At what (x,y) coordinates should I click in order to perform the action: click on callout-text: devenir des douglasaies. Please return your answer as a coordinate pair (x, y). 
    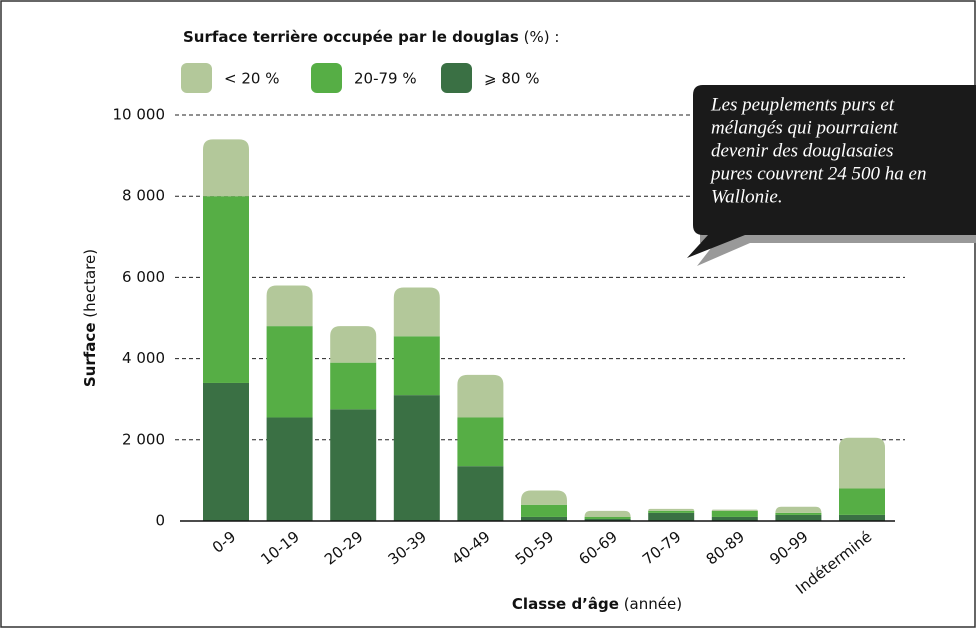
    Looking at the image, I should click on (802, 150).